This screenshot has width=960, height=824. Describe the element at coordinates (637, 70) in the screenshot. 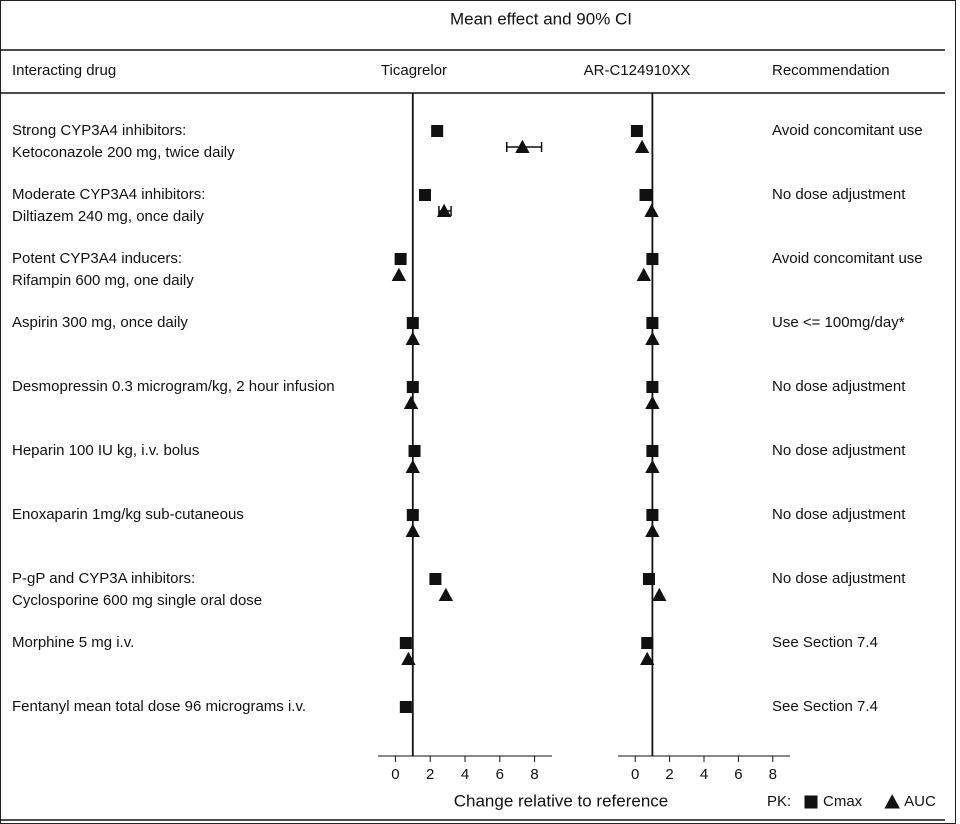

I see `column-header: AR-C124910XX` at that location.